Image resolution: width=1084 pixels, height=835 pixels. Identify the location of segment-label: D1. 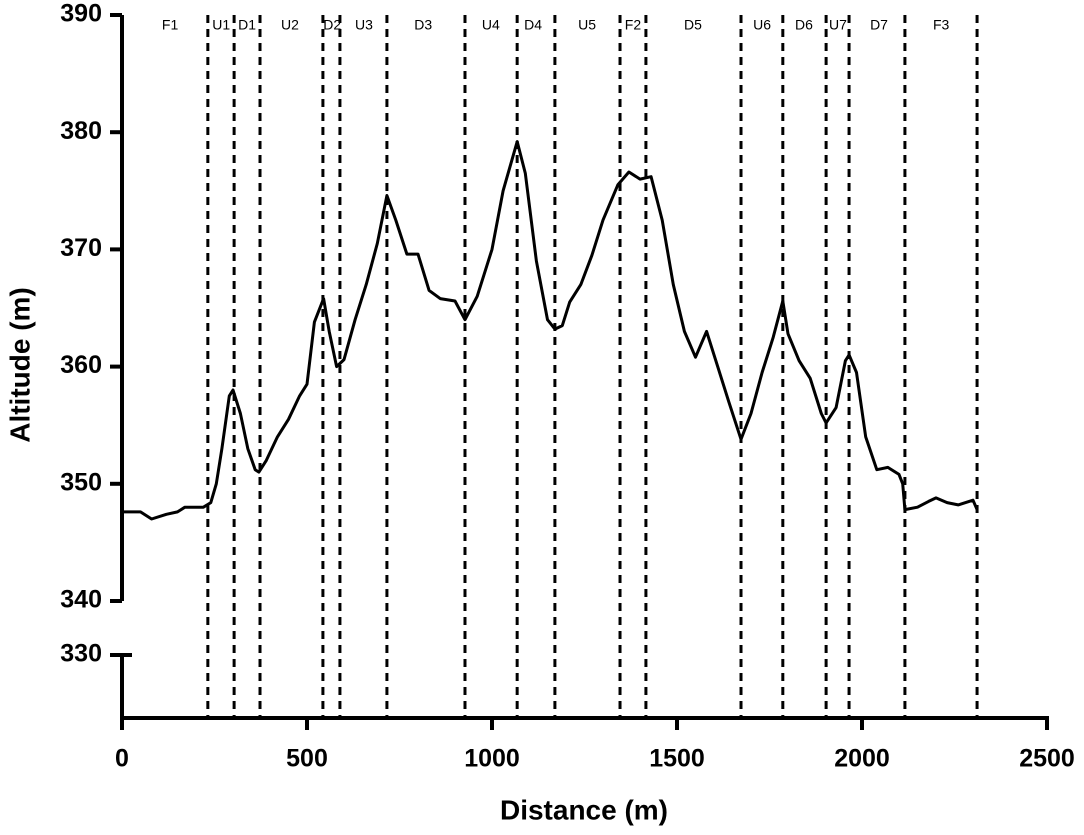
(247, 25).